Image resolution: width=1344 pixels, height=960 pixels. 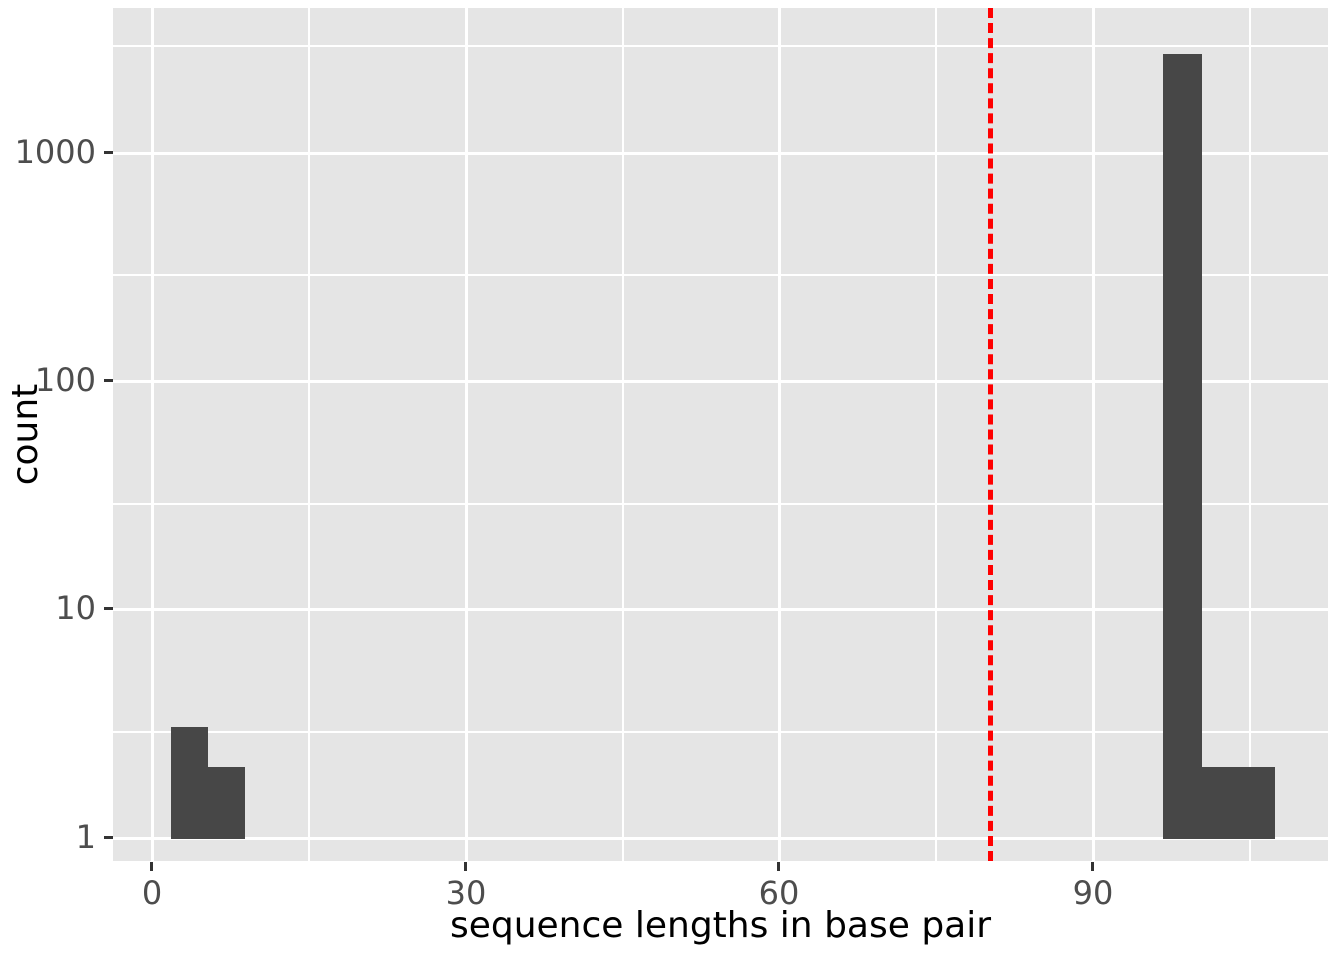 What do you see at coordinates (85, 837) in the screenshot?
I see `y-tick-label: 1` at bounding box center [85, 837].